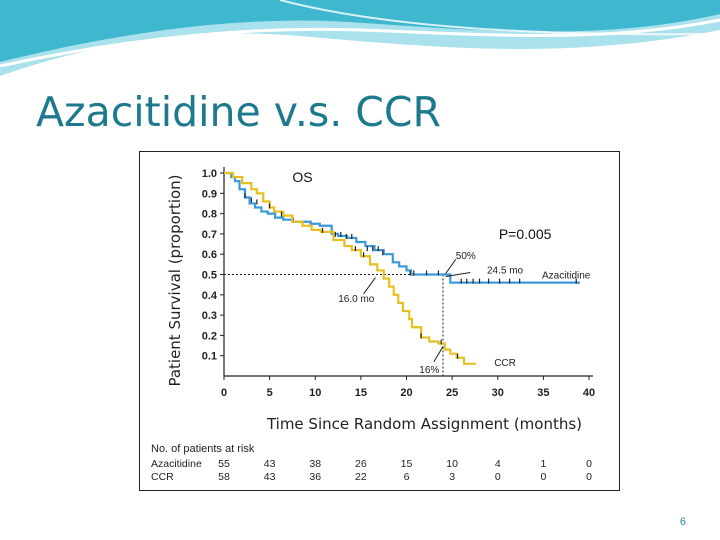 The image size is (720, 540). I want to click on y-tick-label: 0.5, so click(209, 276).